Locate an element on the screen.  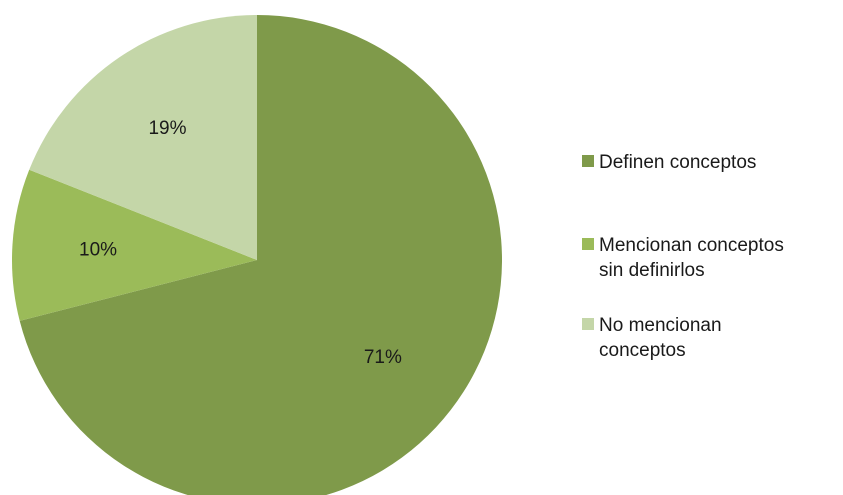
legend-label-mencionan-conceptos-sin-definirlos: Mencionan conceptos sin definirlos is located at coordinates (691, 258).